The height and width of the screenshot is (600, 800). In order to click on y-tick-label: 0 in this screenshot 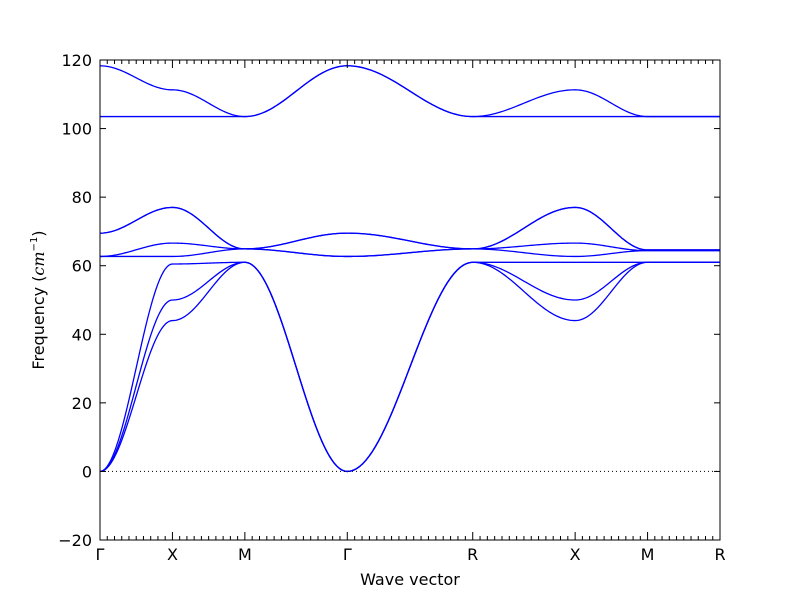, I will do `click(87, 471)`.